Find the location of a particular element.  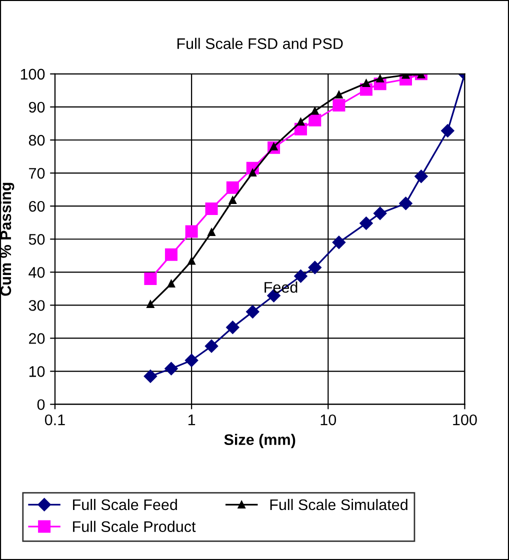

x-tick-label: 10 is located at coordinates (328, 420).